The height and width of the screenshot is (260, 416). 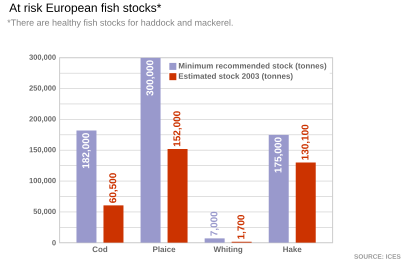 I want to click on data-label: 130,100, so click(x=305, y=142).